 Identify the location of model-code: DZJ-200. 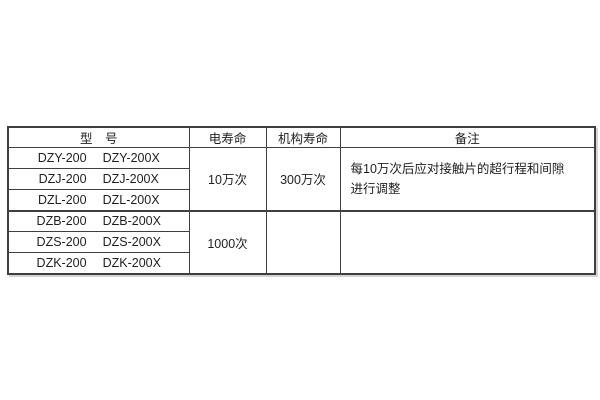
(62, 179).